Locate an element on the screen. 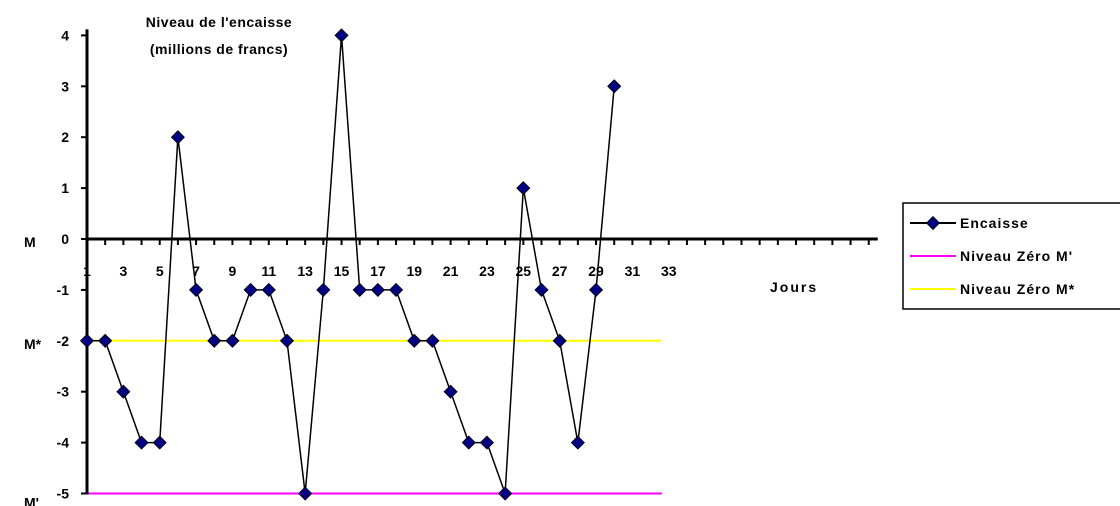 This screenshot has width=1120, height=506. legend-entry-label: Niveau Zéro M* is located at coordinates (1017, 289).